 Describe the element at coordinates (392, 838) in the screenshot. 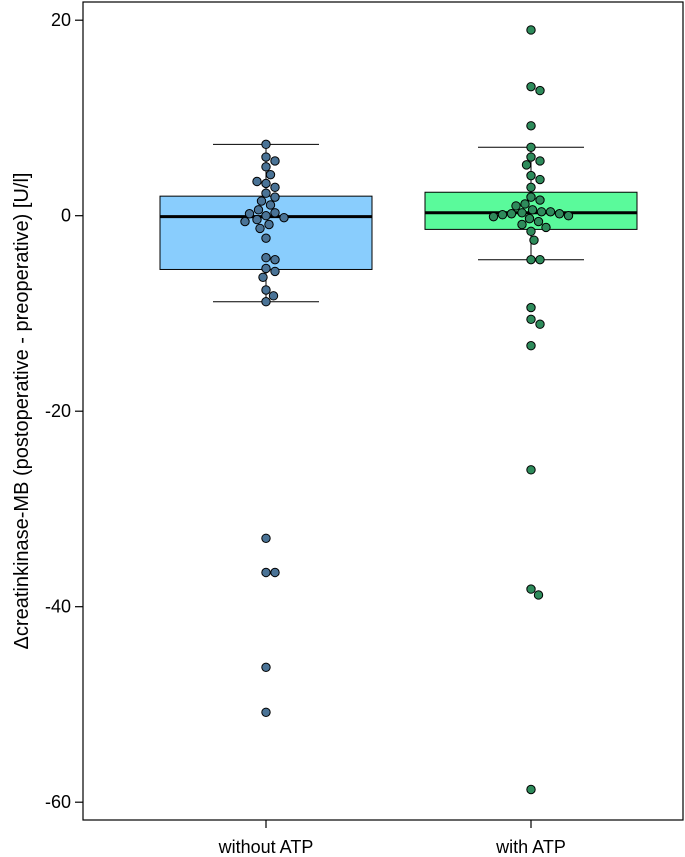

I see `x-axis: without ATP with ATP` at that location.